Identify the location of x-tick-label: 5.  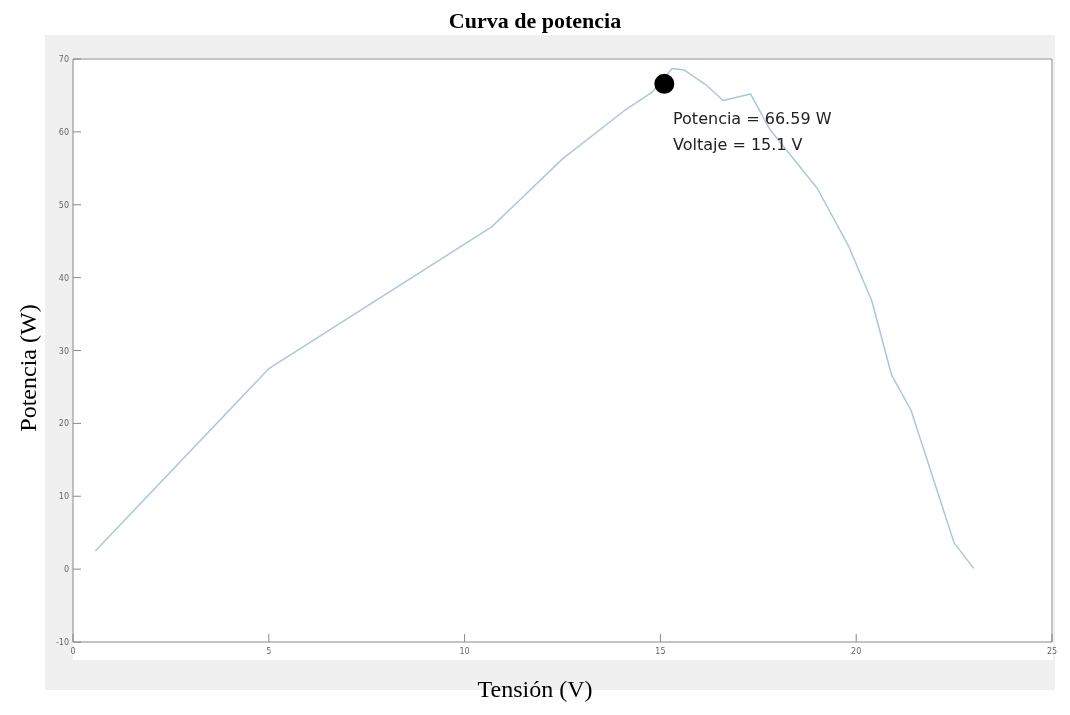
(269, 651).